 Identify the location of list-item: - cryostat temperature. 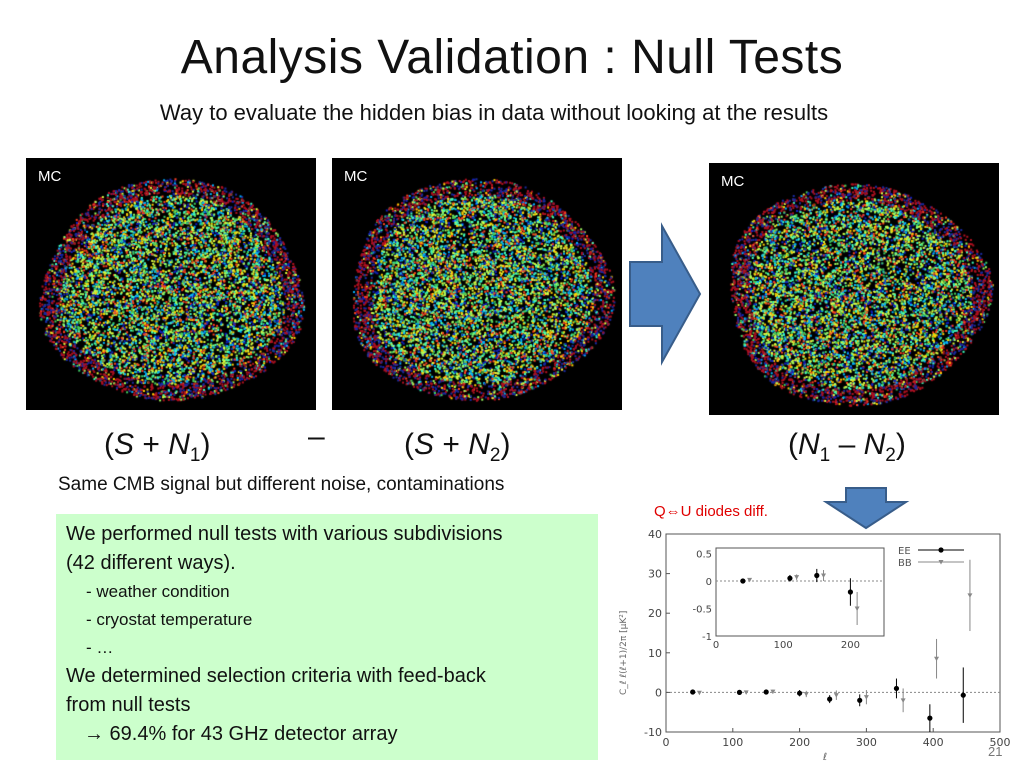
(169, 619).